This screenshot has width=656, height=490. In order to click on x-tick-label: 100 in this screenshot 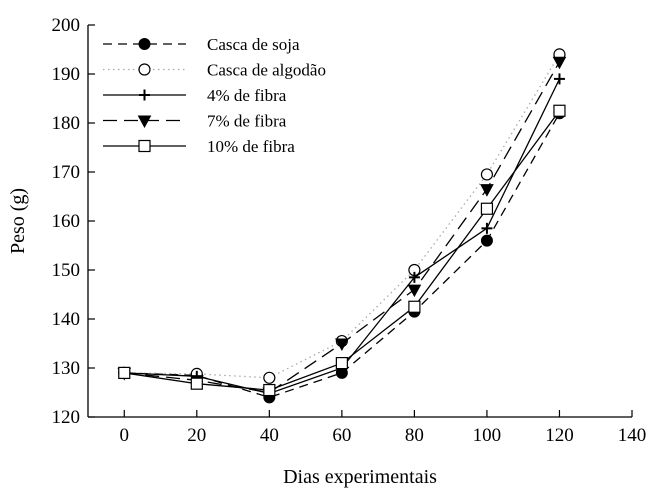, I will do `click(487, 435)`.